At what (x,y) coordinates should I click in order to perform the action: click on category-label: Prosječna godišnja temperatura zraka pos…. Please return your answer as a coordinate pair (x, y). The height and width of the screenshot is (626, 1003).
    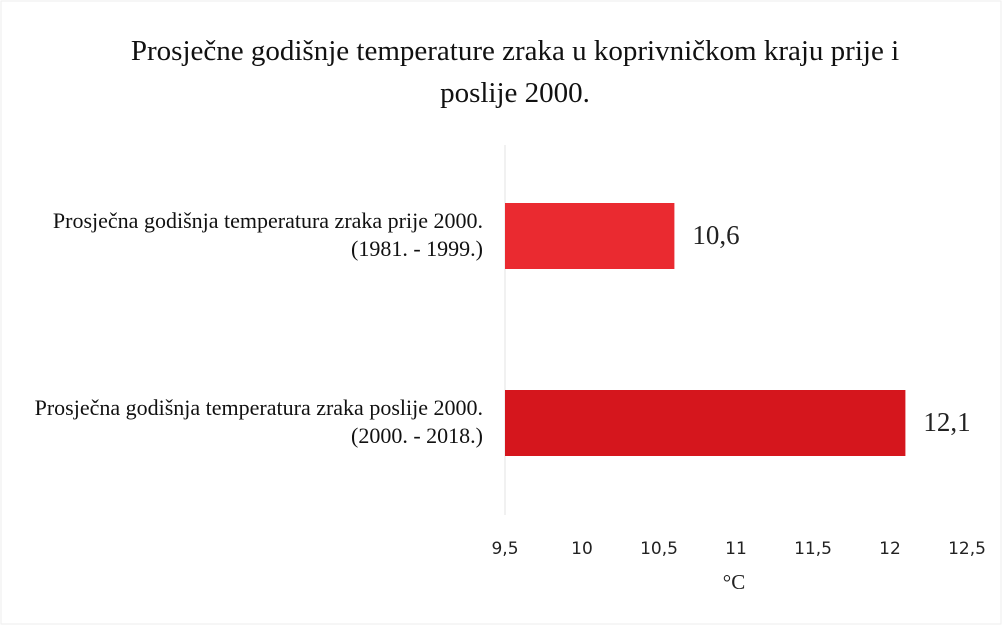
    Looking at the image, I should click on (258, 421).